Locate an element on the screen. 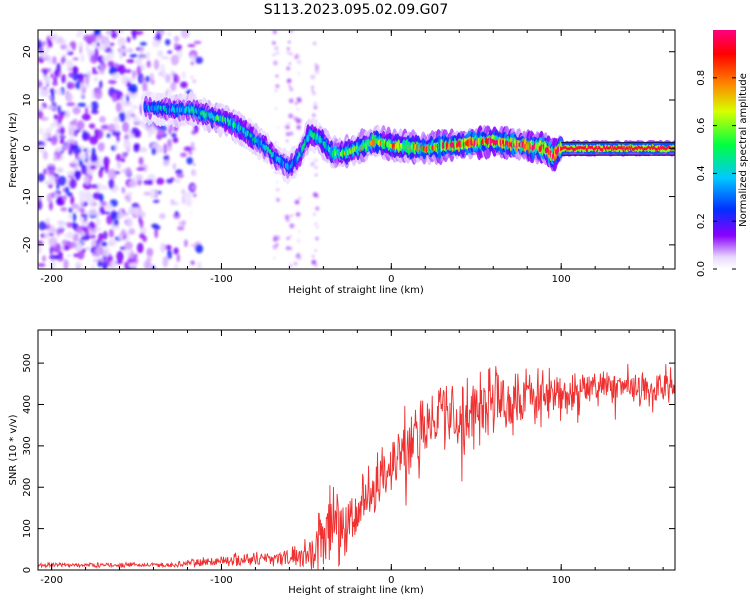 Image resolution: width=750 pixels, height=604 pixels. snr-xtick-label: -100 is located at coordinates (221, 580).